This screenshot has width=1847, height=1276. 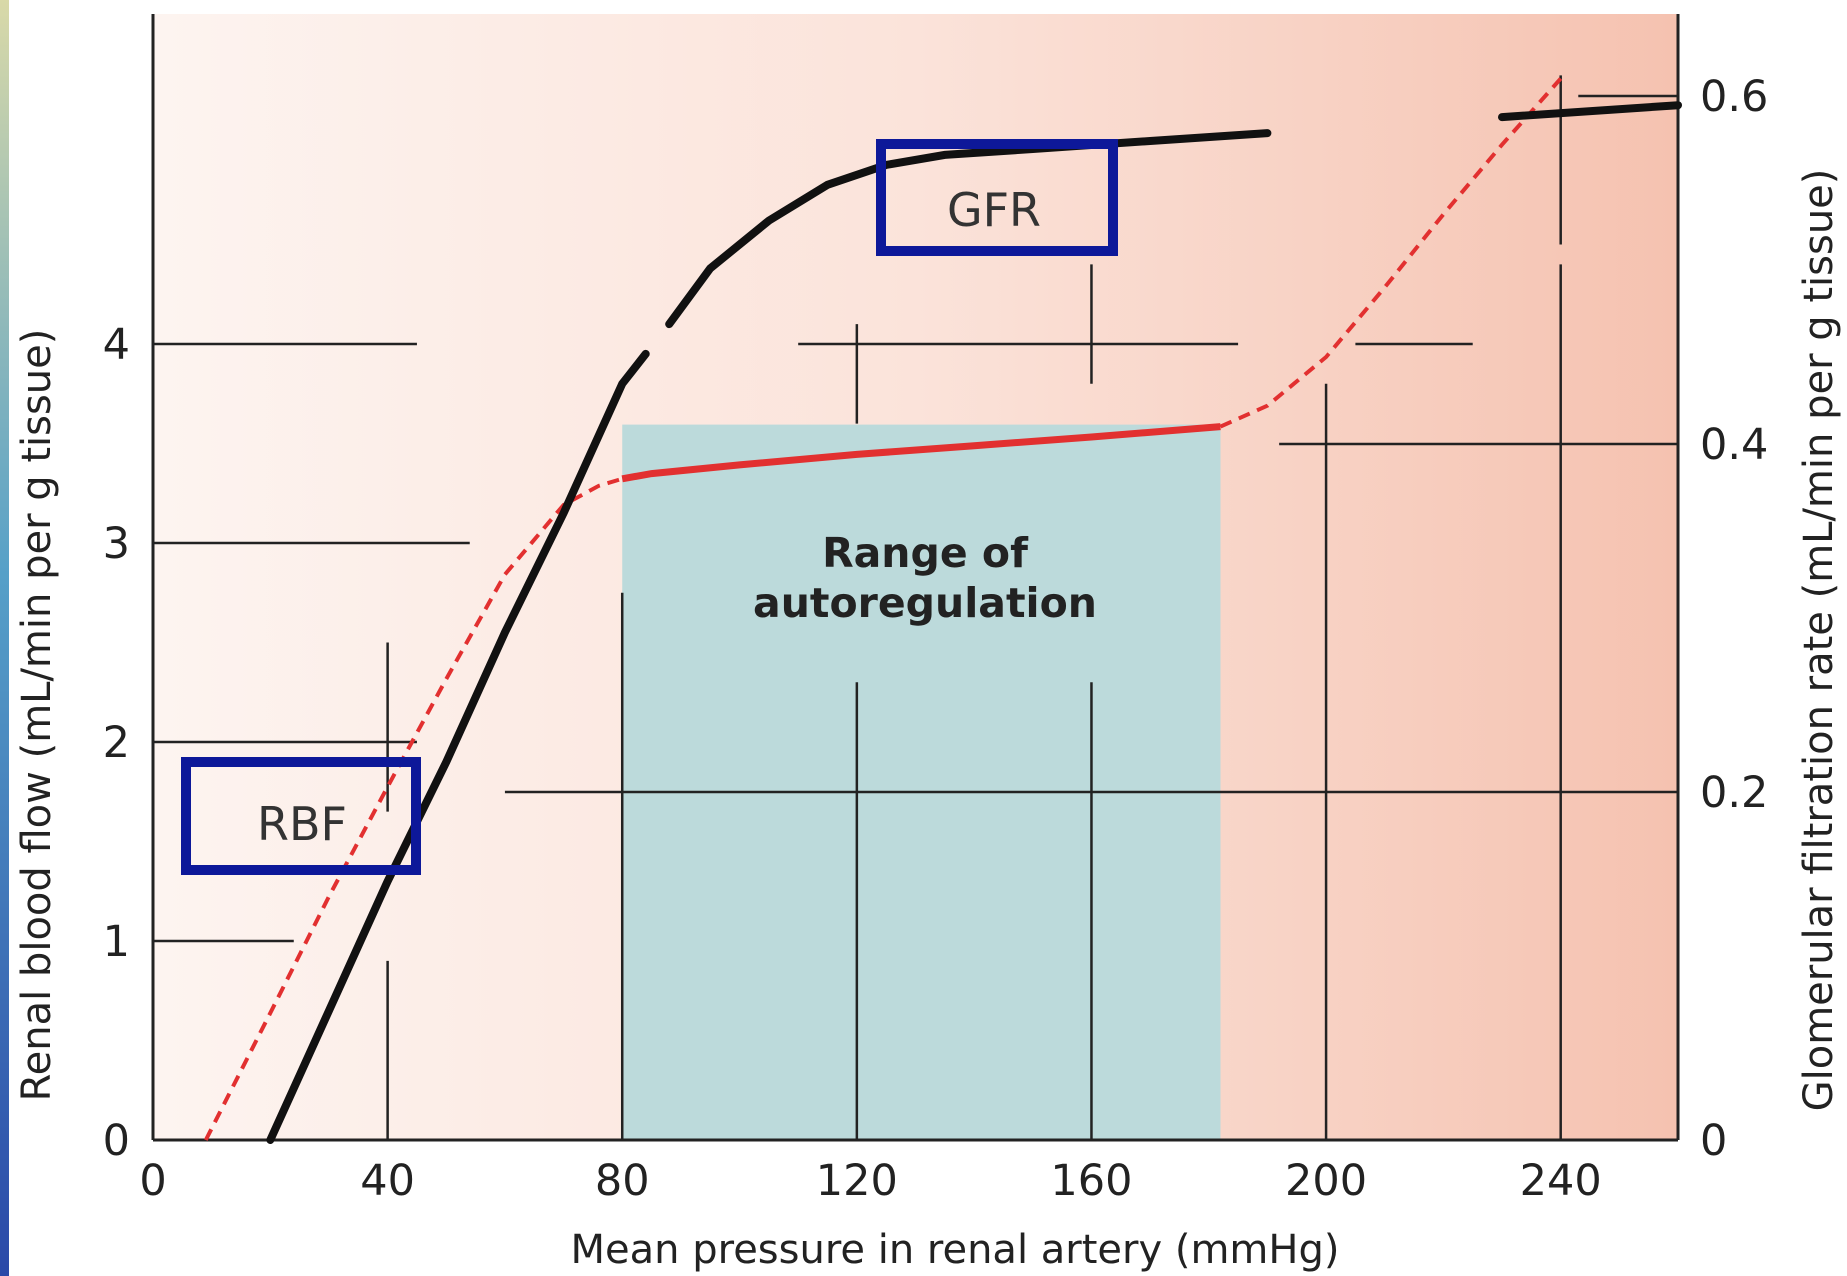 What do you see at coordinates (1391, 253) in the screenshot?
I see `gfr-line-high-dashed` at bounding box center [1391, 253].